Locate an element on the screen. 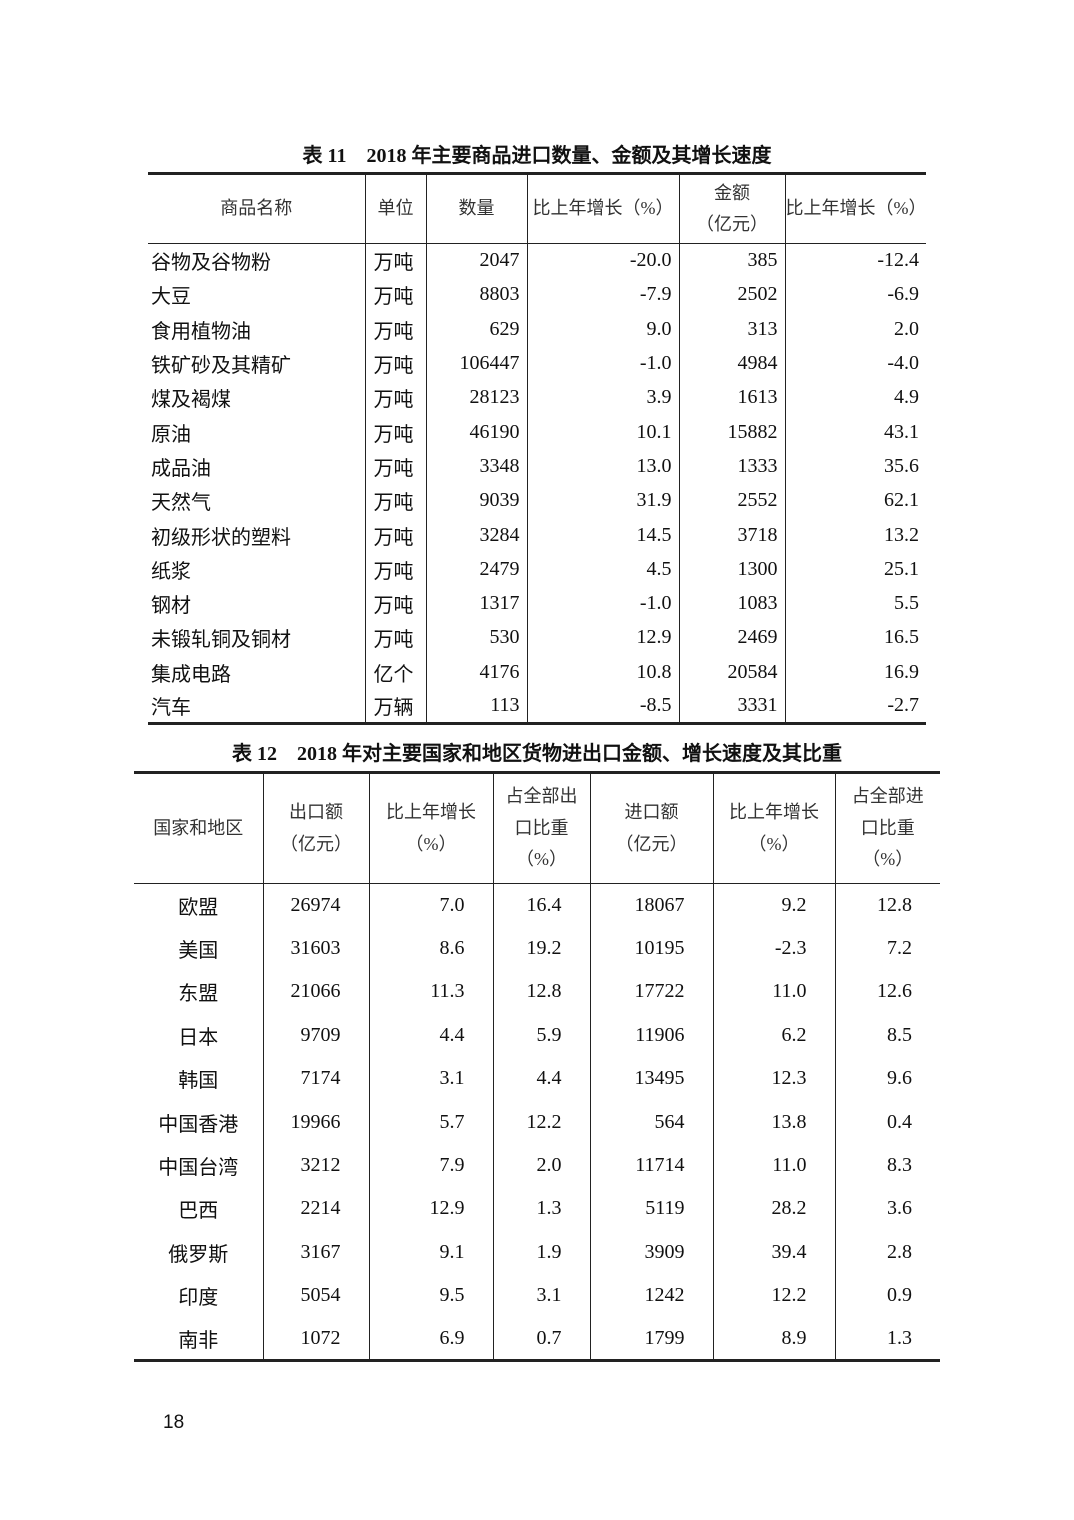 The width and height of the screenshot is (1074, 1520). cell: 25.1 is located at coordinates (855, 569).